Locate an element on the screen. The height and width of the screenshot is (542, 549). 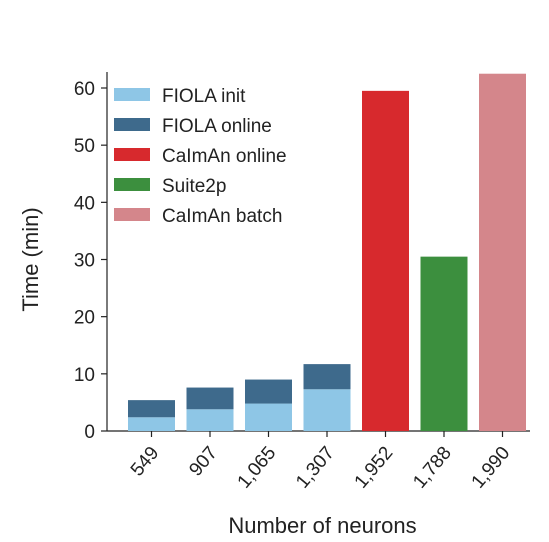
bar-suite2p is located at coordinates (444, 343).